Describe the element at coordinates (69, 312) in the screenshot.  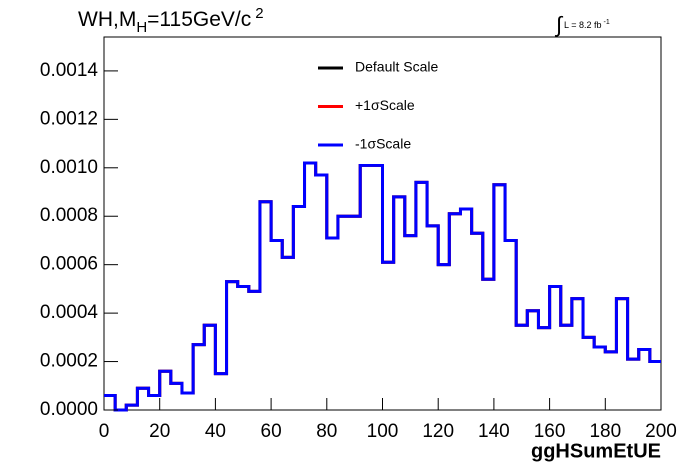
I see `y-tick-label: 0.0004` at that location.